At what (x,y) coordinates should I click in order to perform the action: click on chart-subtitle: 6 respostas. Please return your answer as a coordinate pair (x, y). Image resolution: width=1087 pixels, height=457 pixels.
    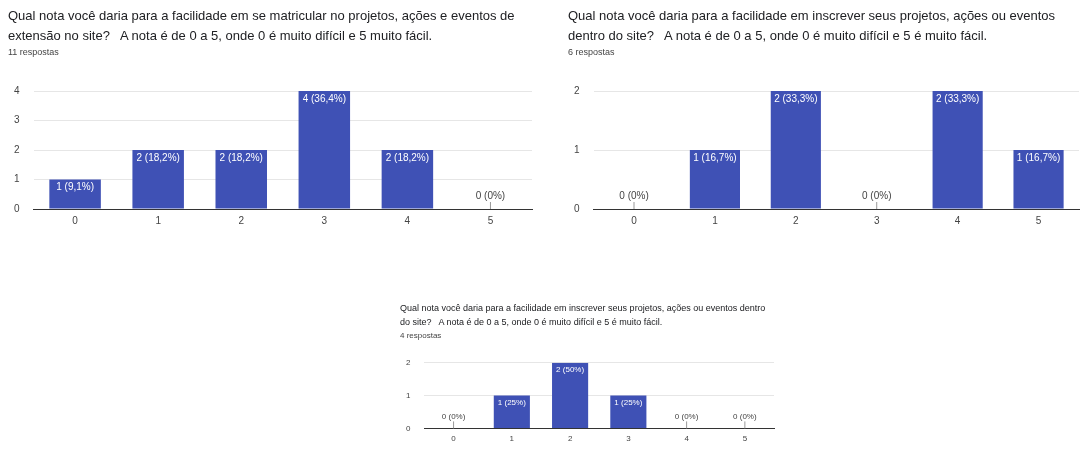
    Looking at the image, I should click on (591, 52).